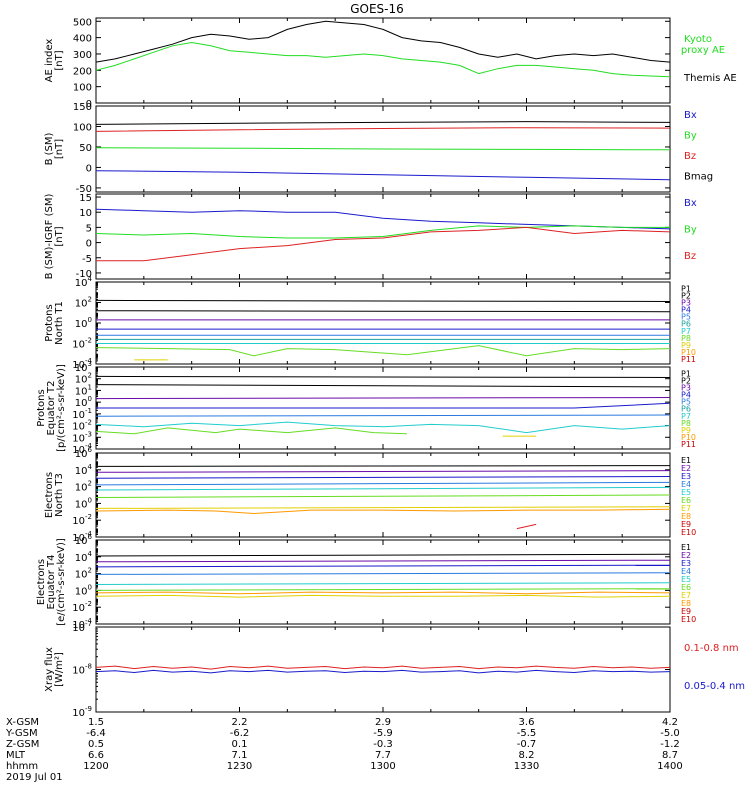 This screenshot has height=800, width=750. What do you see at coordinates (41, 407) in the screenshot?
I see `y-axis-label: Protons` at bounding box center [41, 407].